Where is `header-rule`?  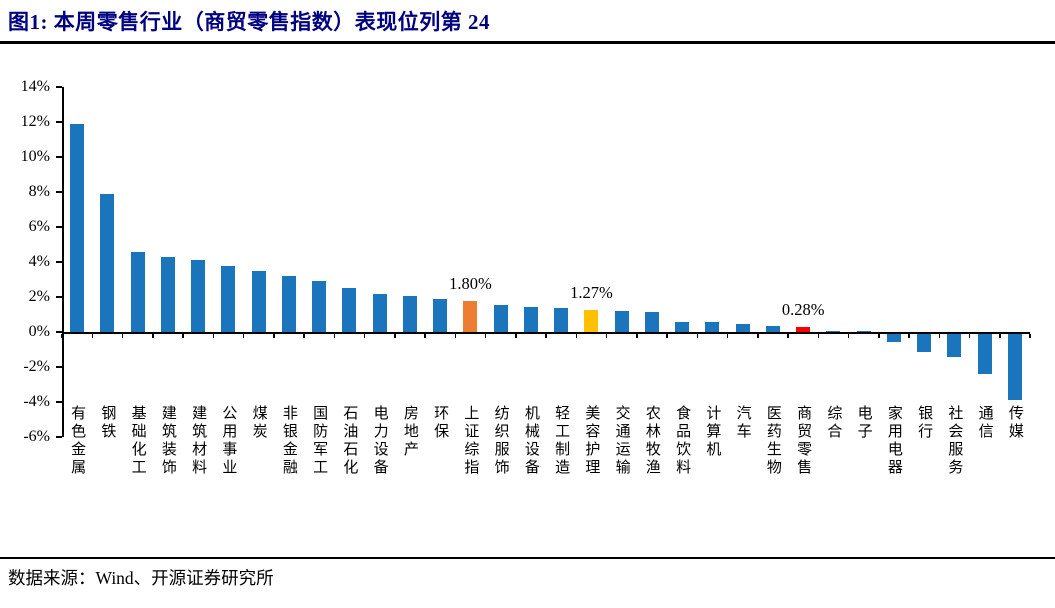 header-rule is located at coordinates (527, 42).